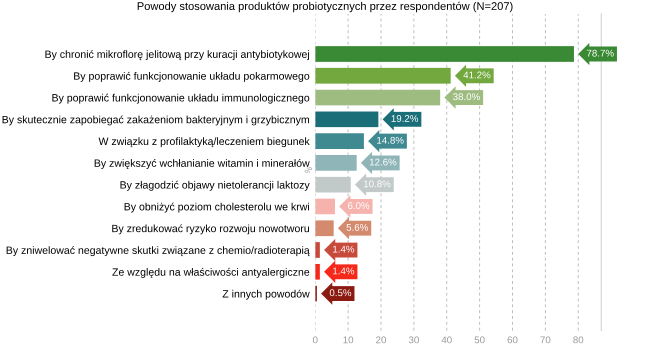  What do you see at coordinates (405, 118) in the screenshot?
I see `data-label: 19.2%` at bounding box center [405, 118].